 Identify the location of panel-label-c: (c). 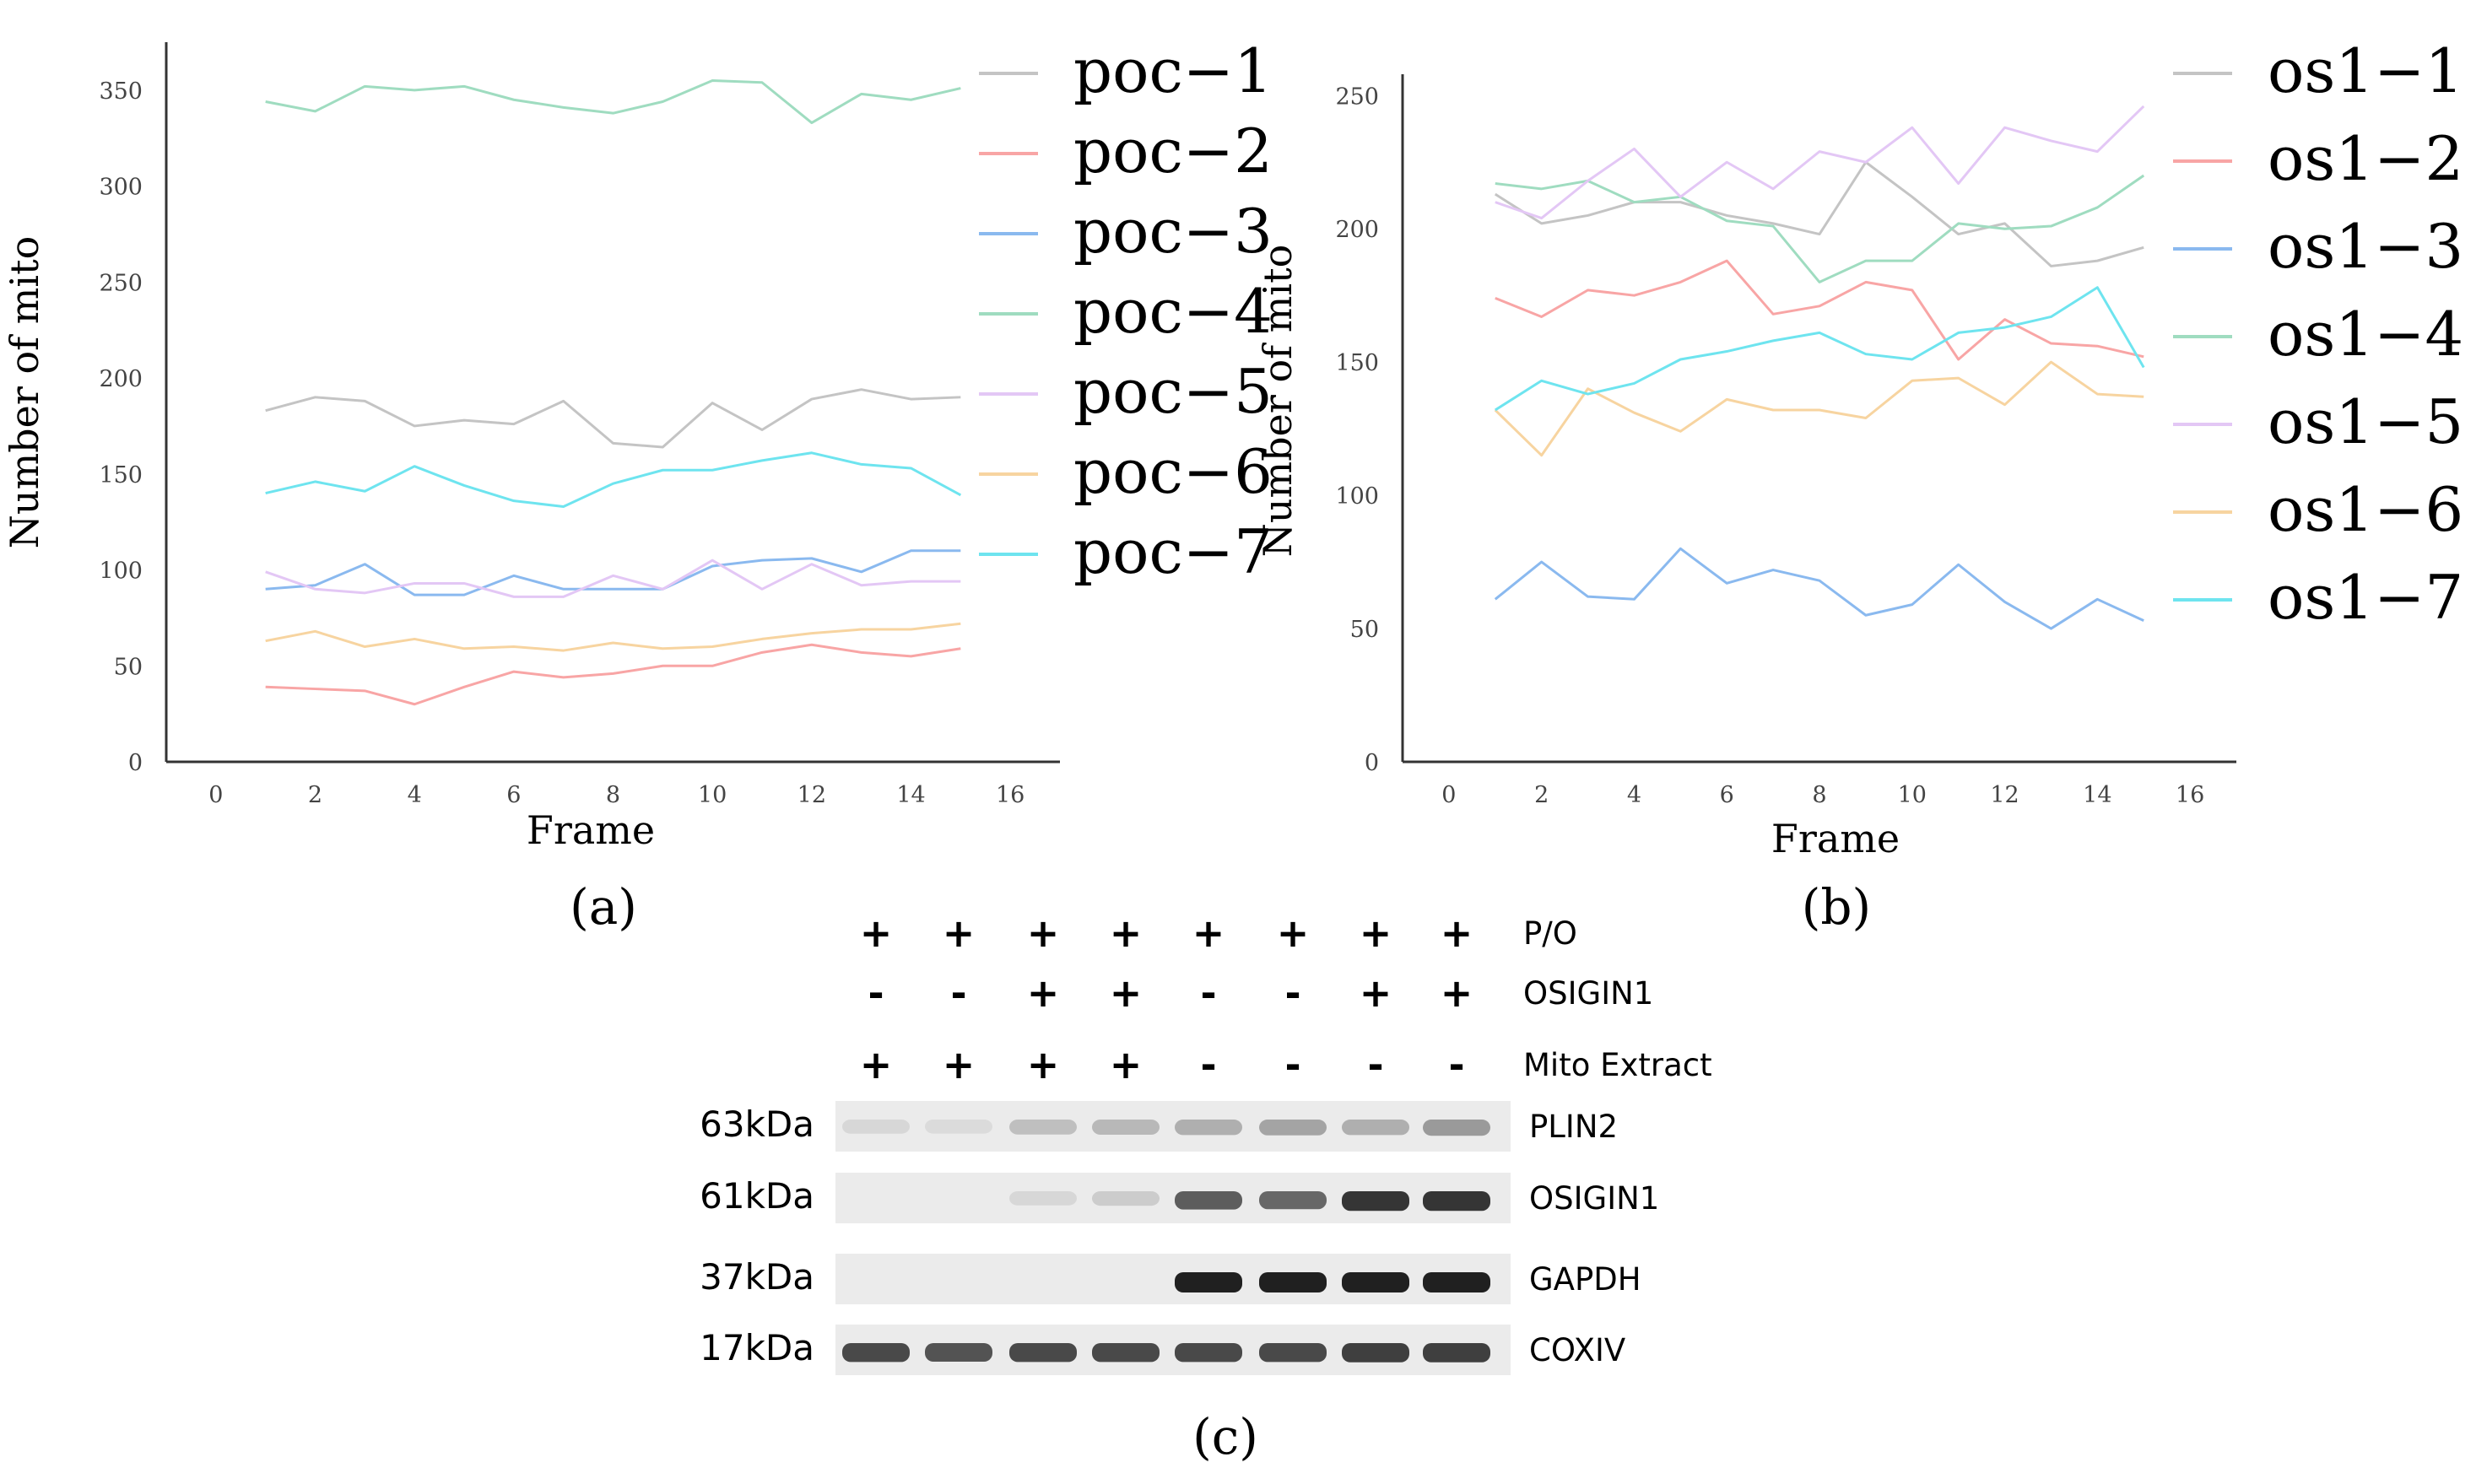
(1225, 1436).